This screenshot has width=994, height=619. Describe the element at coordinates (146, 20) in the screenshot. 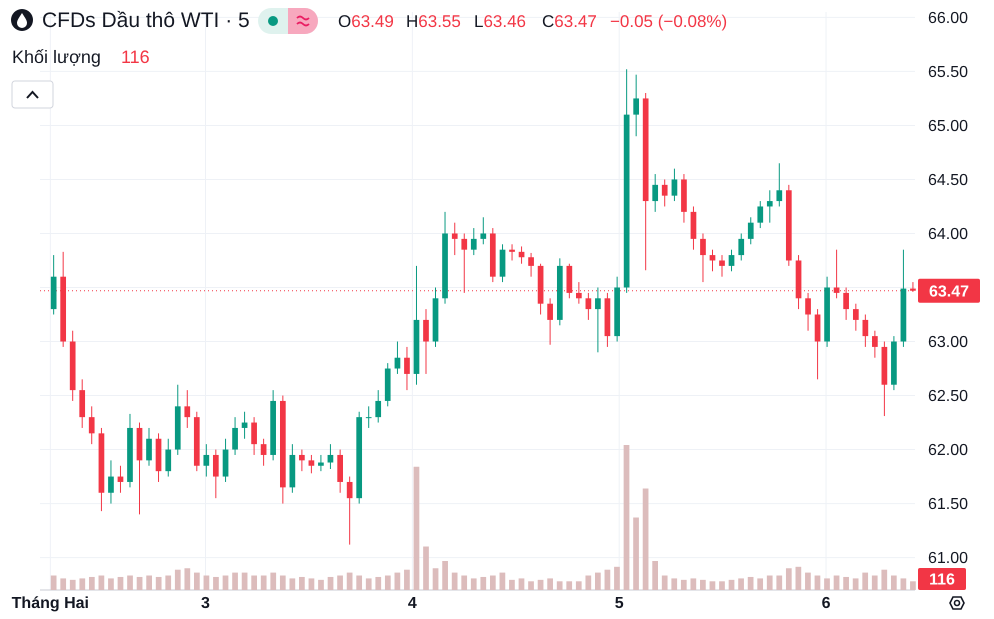

I see `chart-title: CFDs Dầu thô WTI · 5` at that location.